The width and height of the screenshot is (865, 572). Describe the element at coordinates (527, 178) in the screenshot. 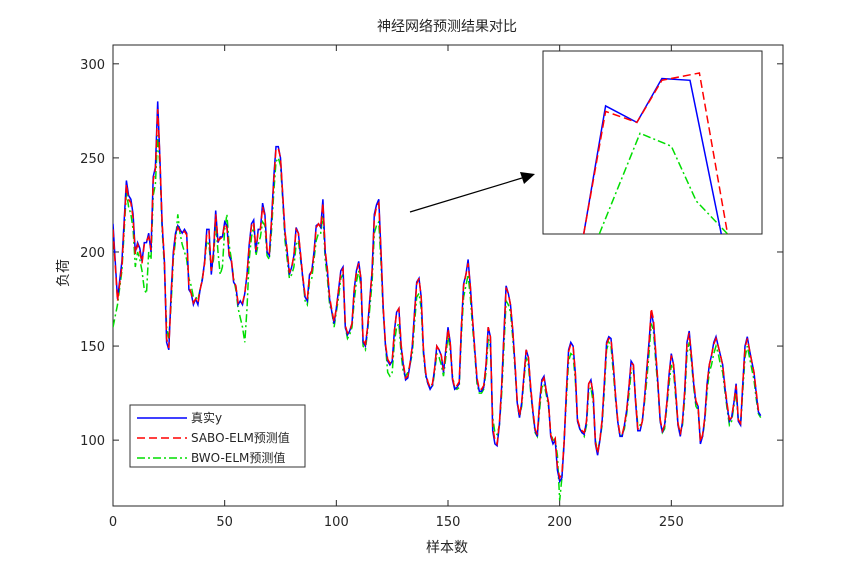

I see `arrow-head` at that location.